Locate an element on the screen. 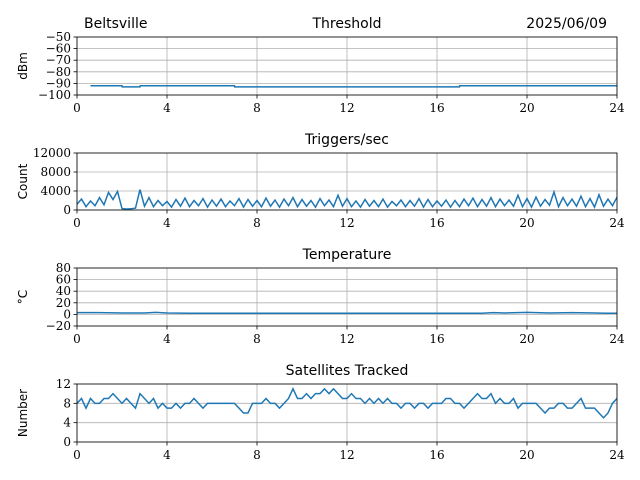  threshold-xtick-label-16: 16 is located at coordinates (436, 108).